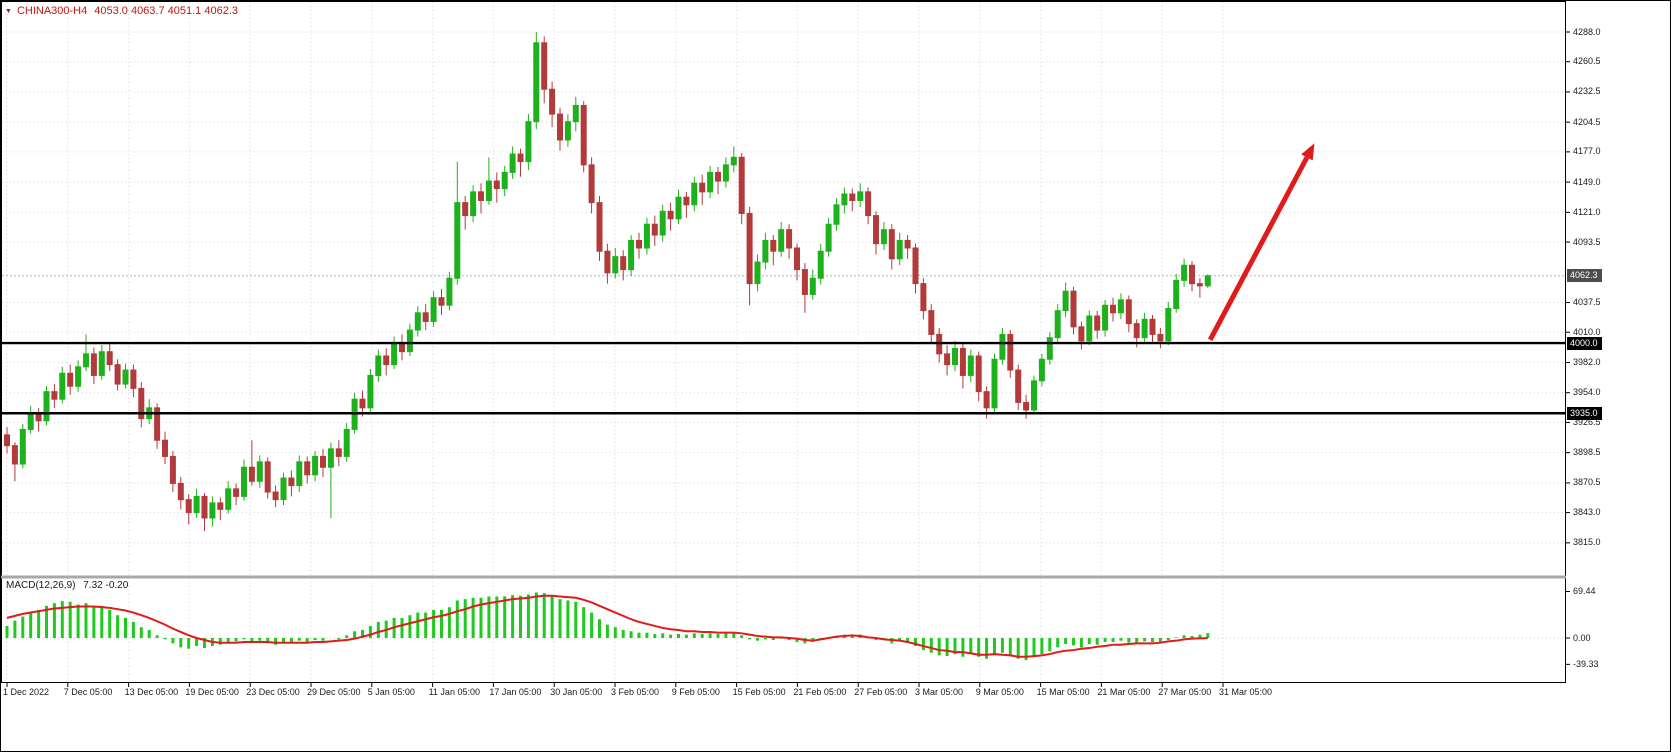  I want to click on ohlc-values: 4053.0 4063.7 4051.1 4062.3, so click(166, 11).